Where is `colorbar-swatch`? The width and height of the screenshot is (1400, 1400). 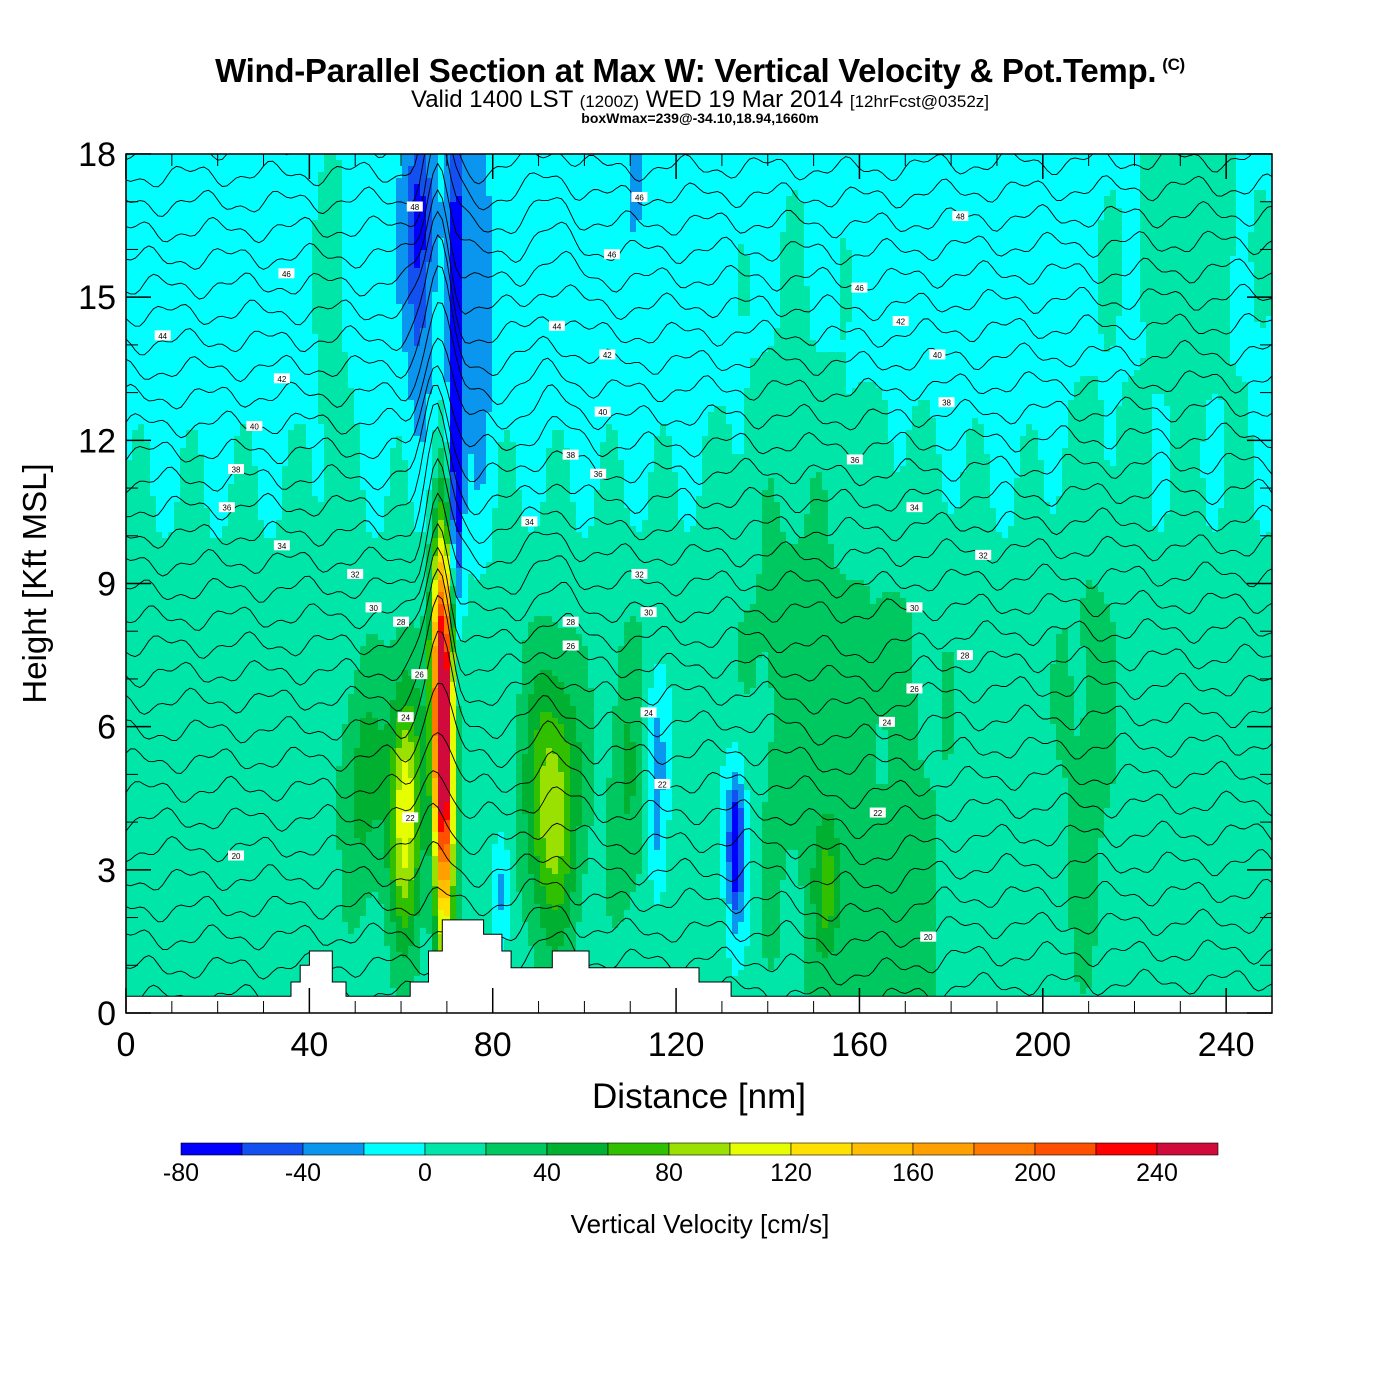 colorbar-swatch is located at coordinates (1065, 1149).